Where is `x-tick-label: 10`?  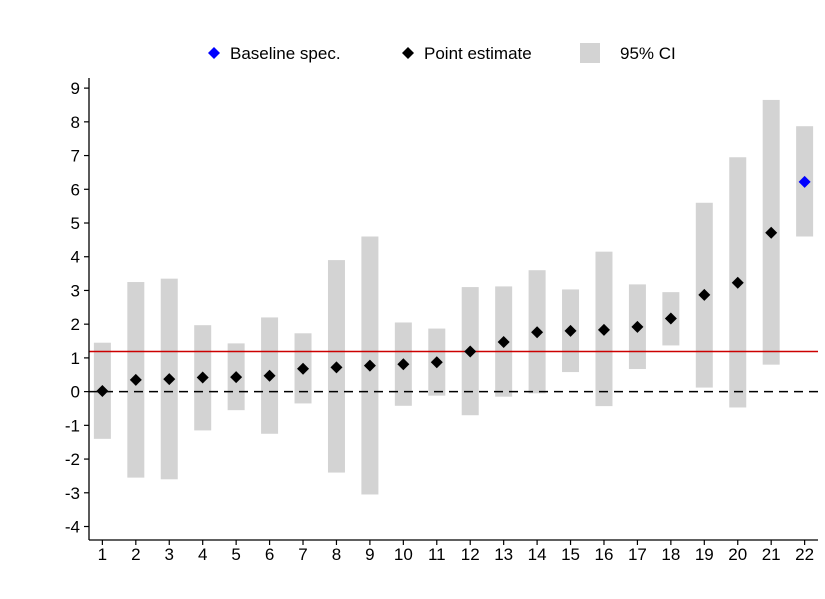
x-tick-label: 10 is located at coordinates (403, 554).